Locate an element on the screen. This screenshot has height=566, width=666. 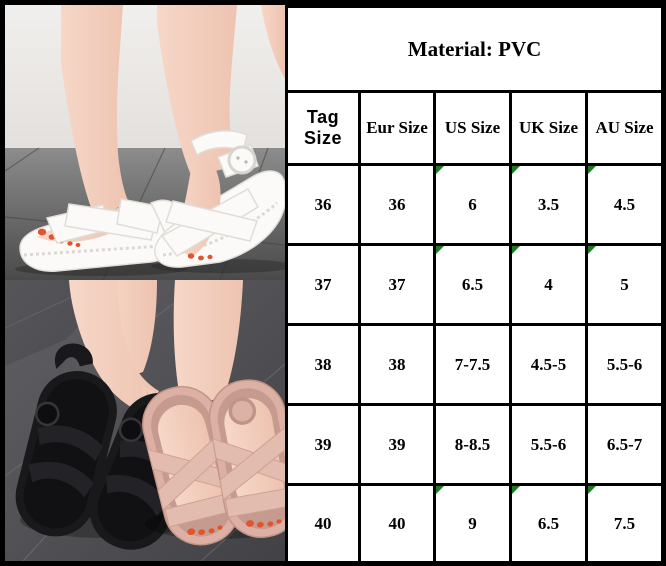
au-size-cell: 7.5 is located at coordinates (624, 523).